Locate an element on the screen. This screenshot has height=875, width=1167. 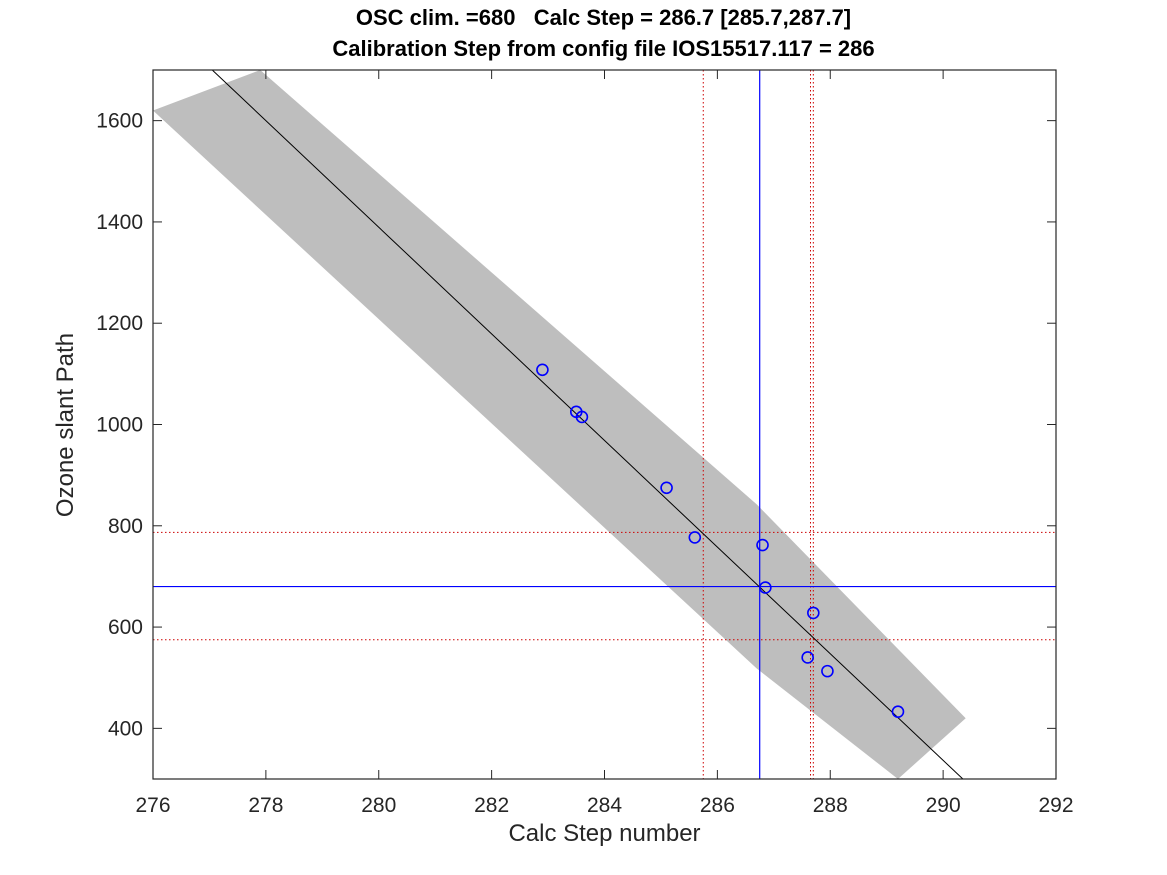
x-tick-label: 284 is located at coordinates (604, 805).